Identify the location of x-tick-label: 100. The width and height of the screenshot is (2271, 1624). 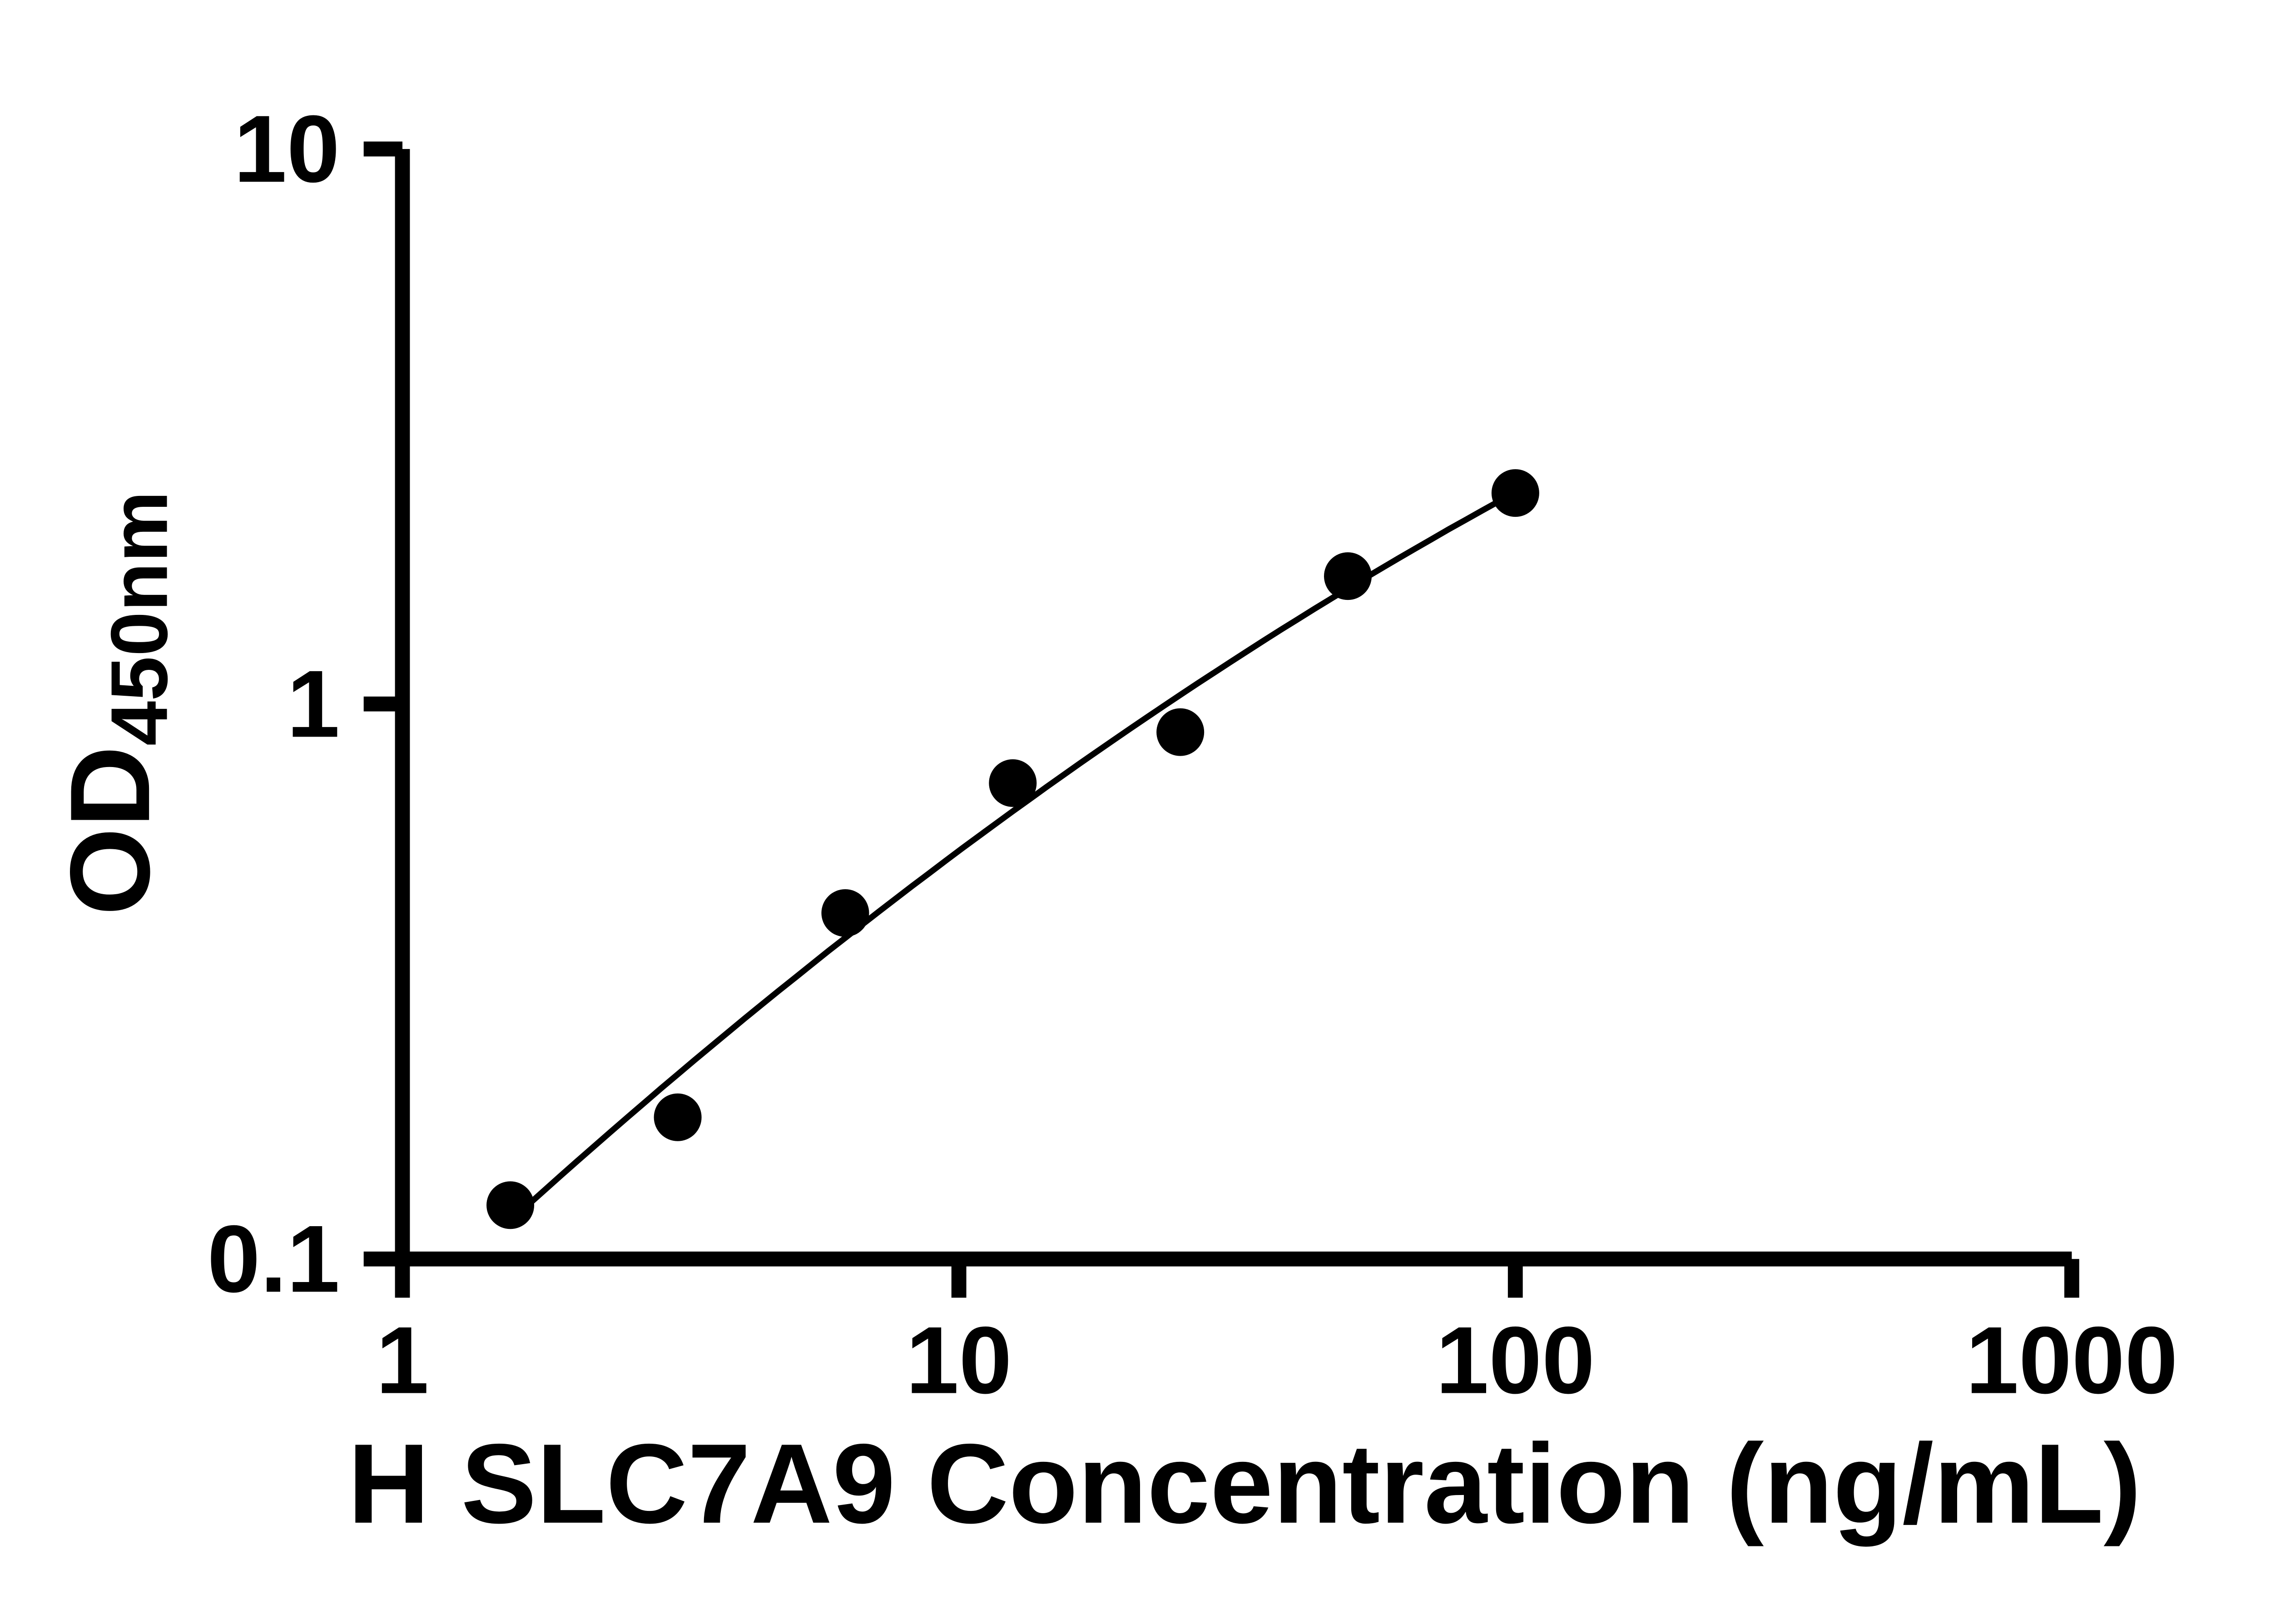
(1515, 1360).